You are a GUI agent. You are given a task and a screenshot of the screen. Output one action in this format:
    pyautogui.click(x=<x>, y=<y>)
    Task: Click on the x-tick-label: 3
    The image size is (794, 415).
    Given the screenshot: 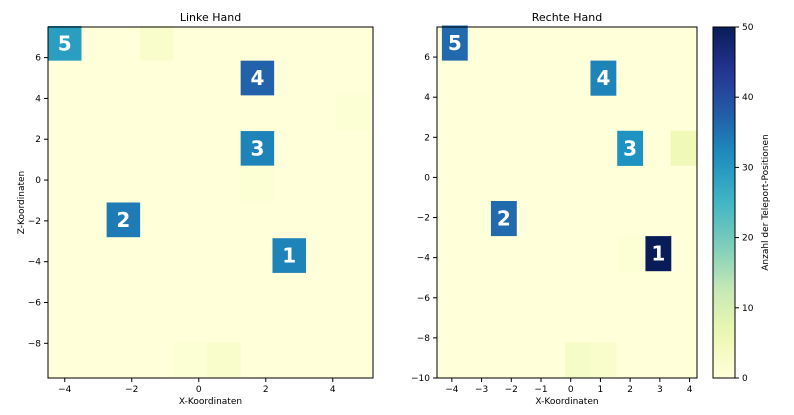 What is the action you would take?
    pyautogui.click(x=660, y=390)
    